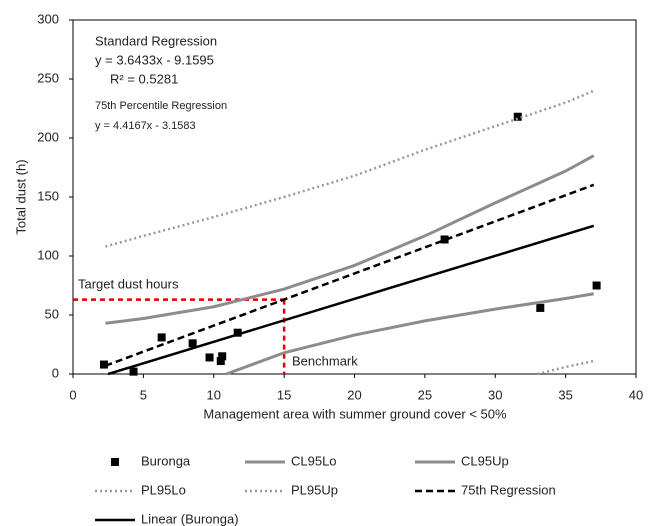 Image resolution: width=649 pixels, height=526 pixels. What do you see at coordinates (115, 462) in the screenshot?
I see `legend-marker` at bounding box center [115, 462].